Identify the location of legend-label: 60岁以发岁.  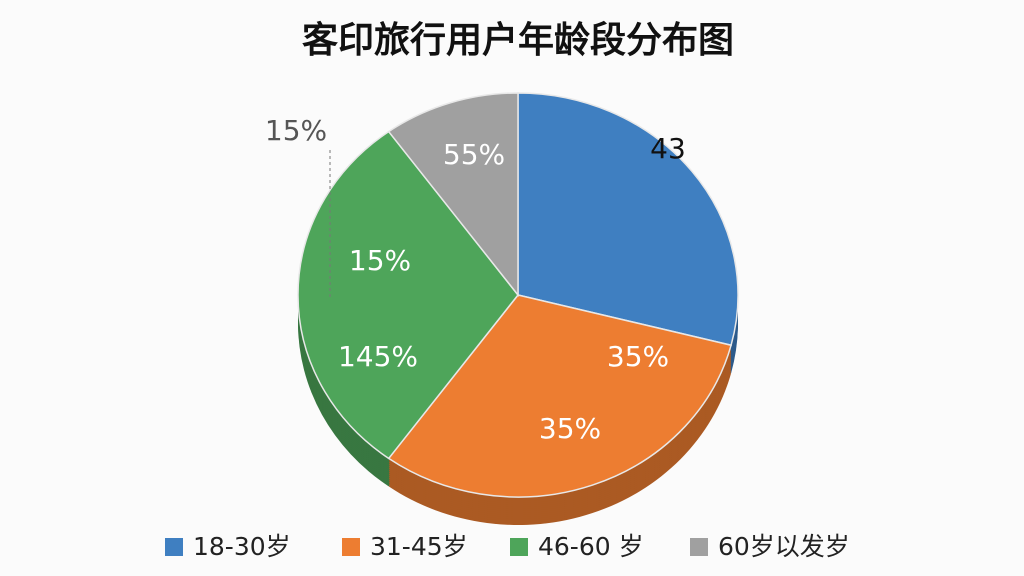
(784, 546).